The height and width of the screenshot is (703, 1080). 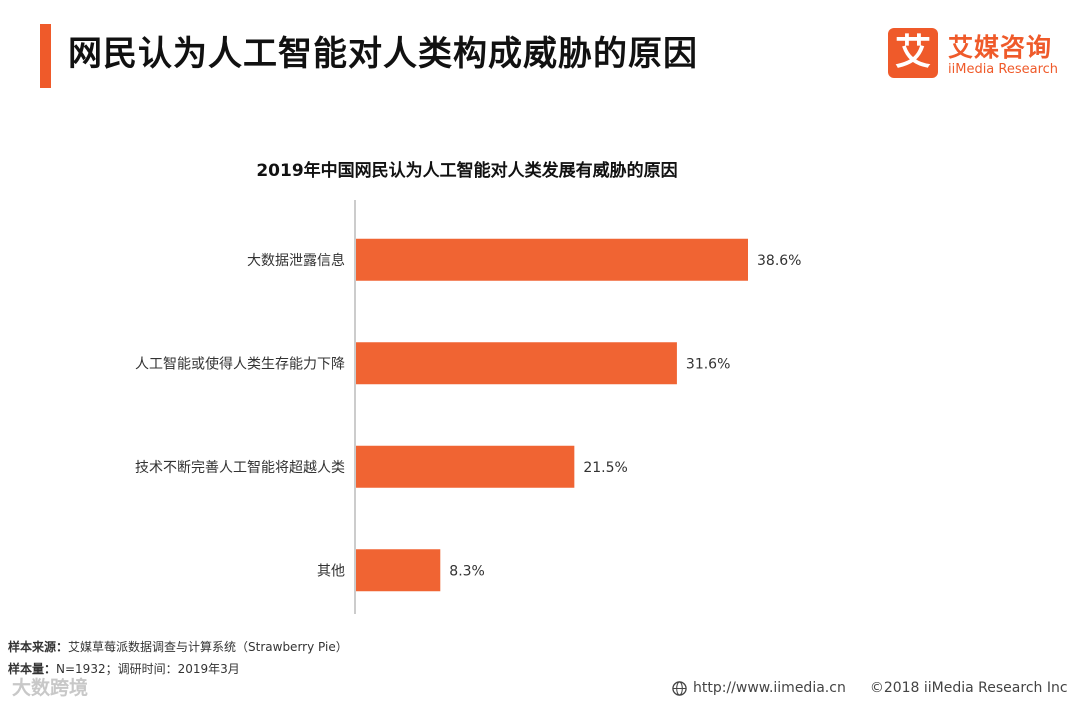 I want to click on website-link: http://www.iimedia.cn, so click(x=769, y=688).